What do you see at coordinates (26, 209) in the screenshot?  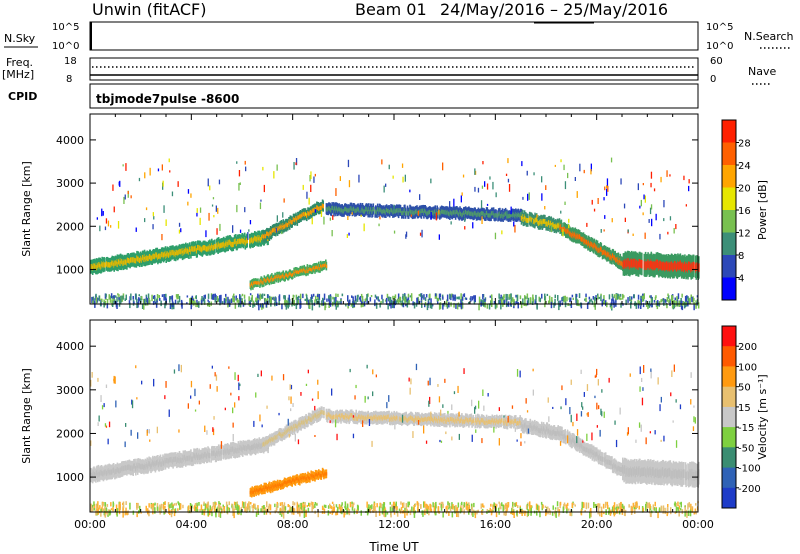 I see `y-axis-title: Slant Range [km]` at bounding box center [26, 209].